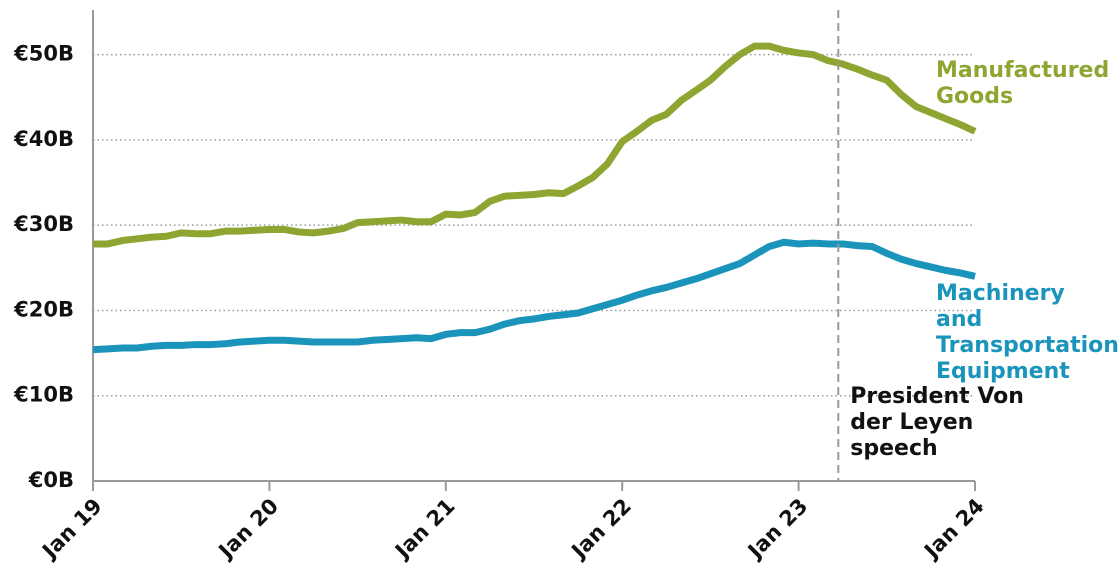 This screenshot has height=574, width=1118. I want to click on x-tick-label: Jan 19, so click(71, 529).